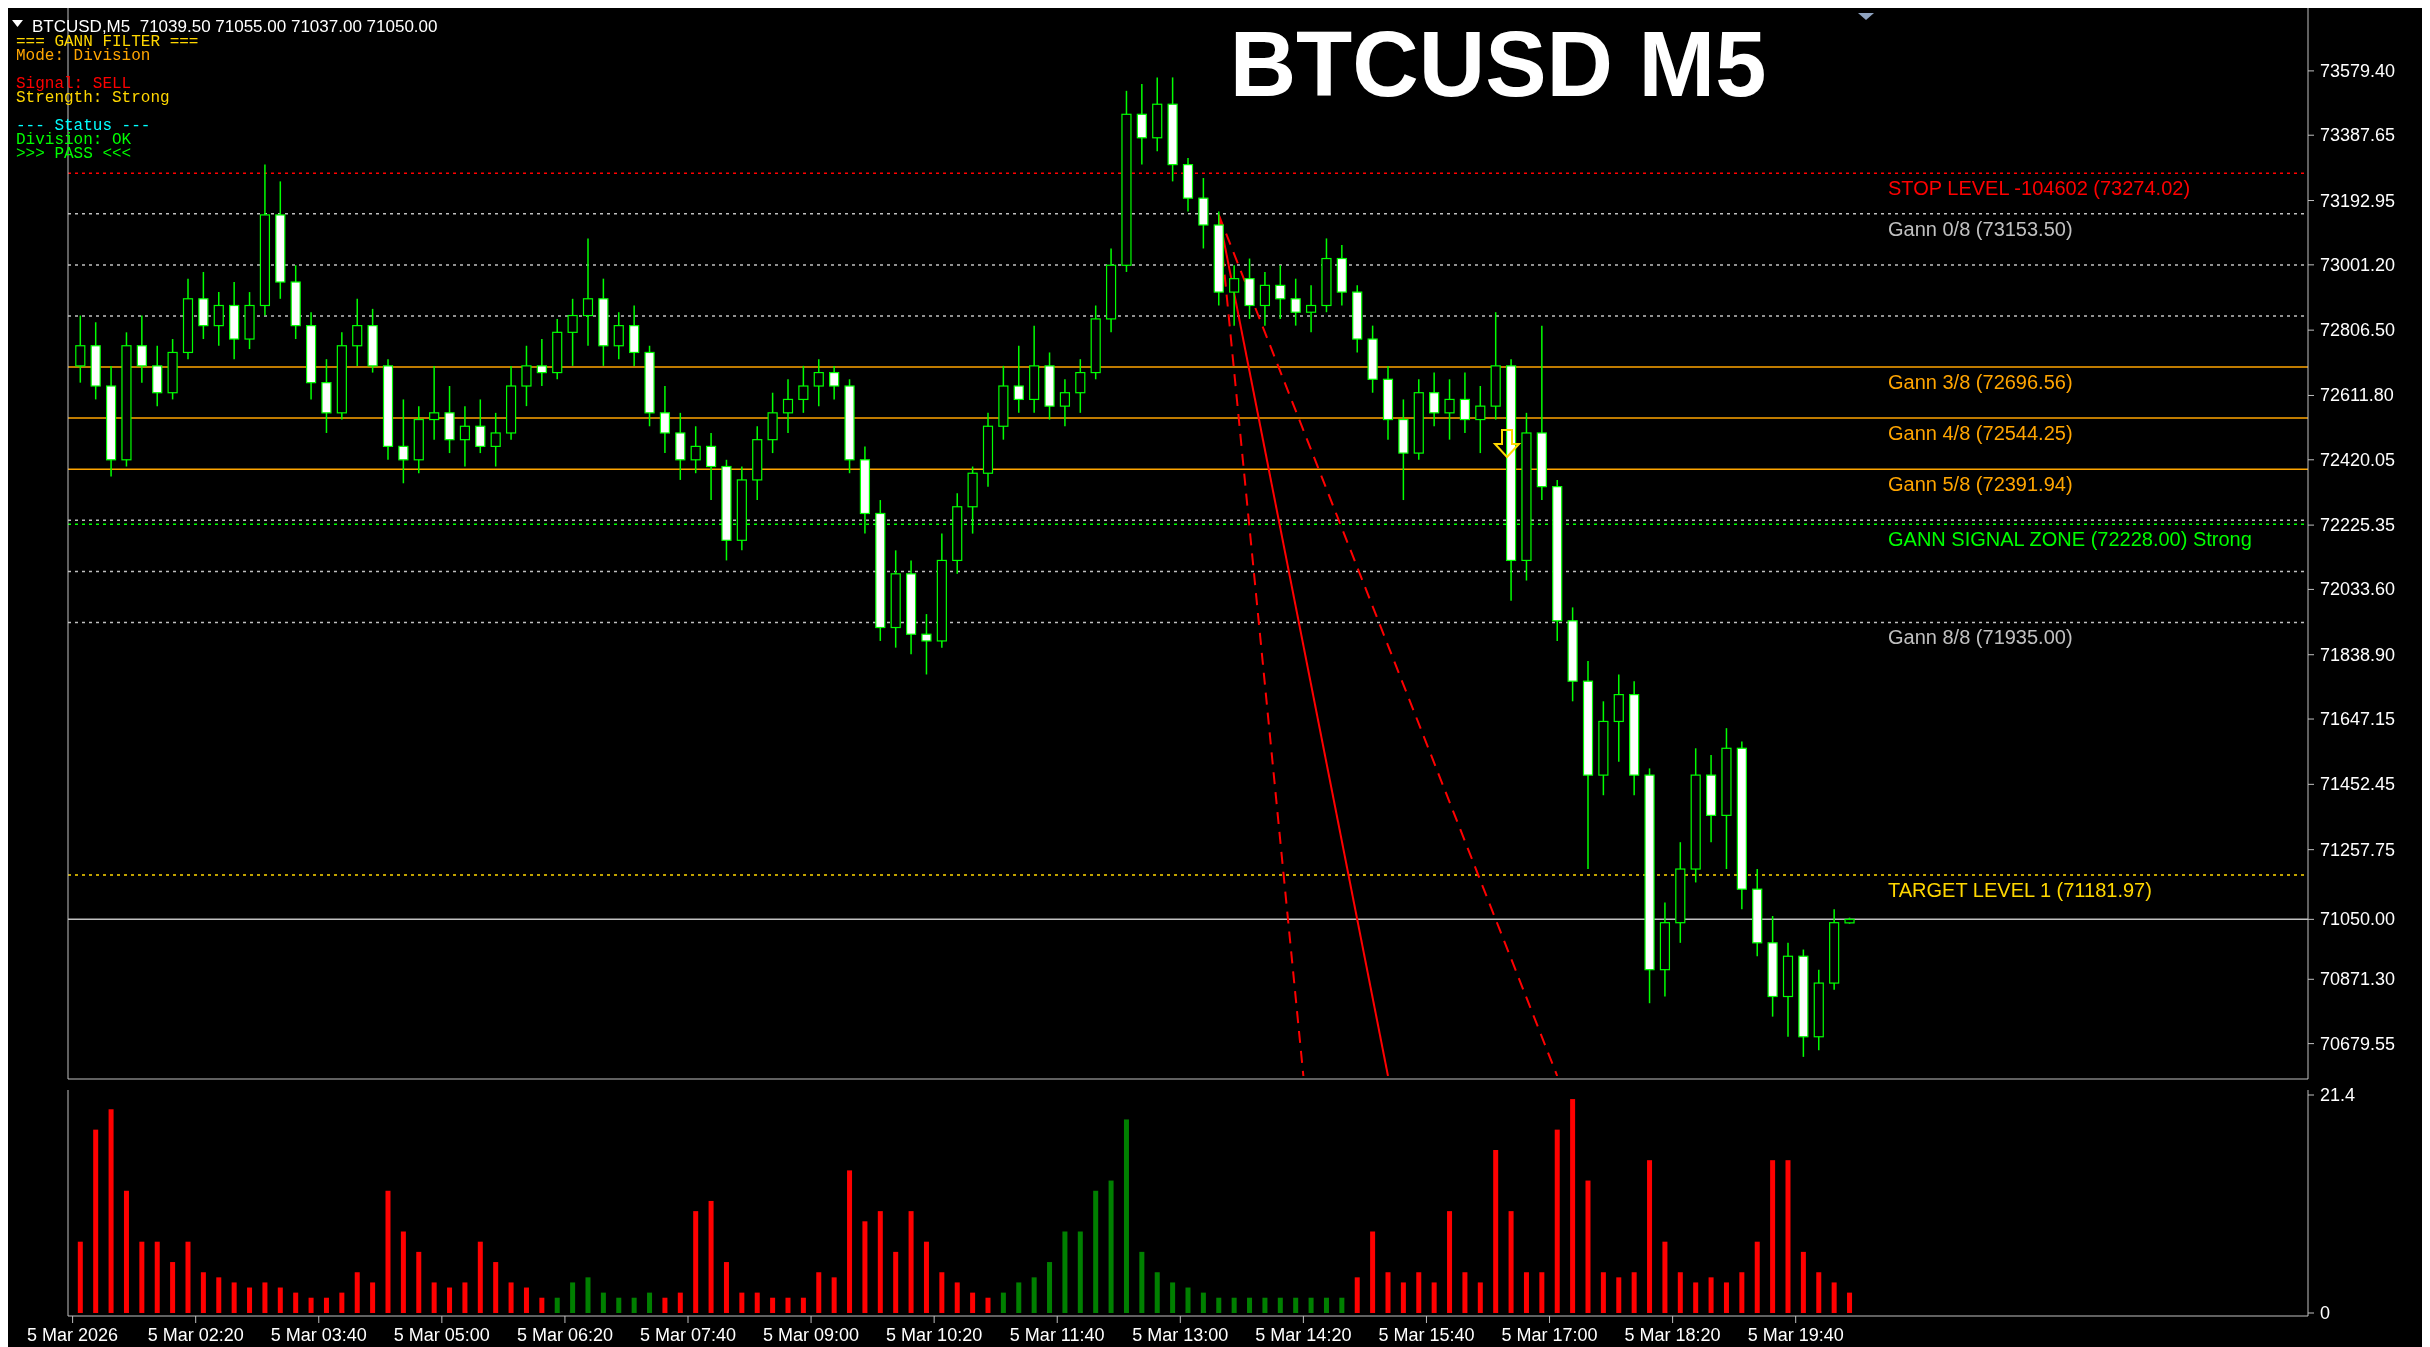 This screenshot has height=1347, width=2430. What do you see at coordinates (1672, 1335) in the screenshot?
I see `x-tick-label: 5 Mar 18:20` at bounding box center [1672, 1335].